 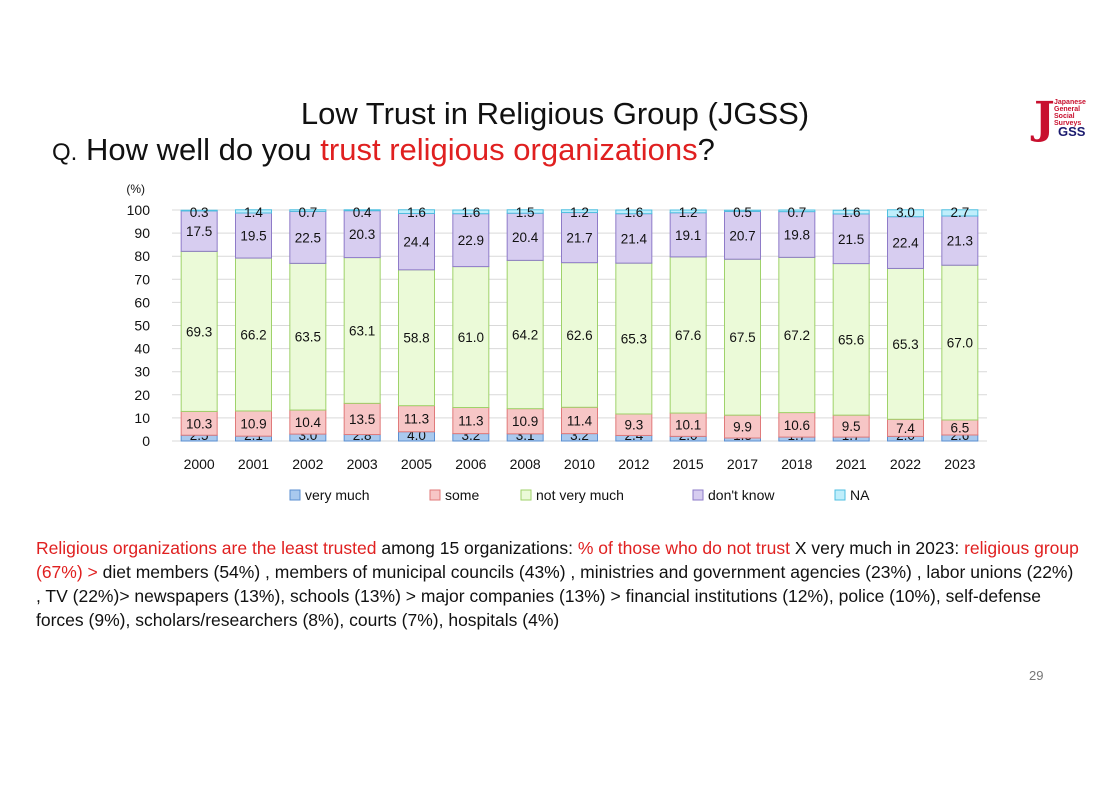 I want to click on data-label: 7.4, so click(x=905, y=428).